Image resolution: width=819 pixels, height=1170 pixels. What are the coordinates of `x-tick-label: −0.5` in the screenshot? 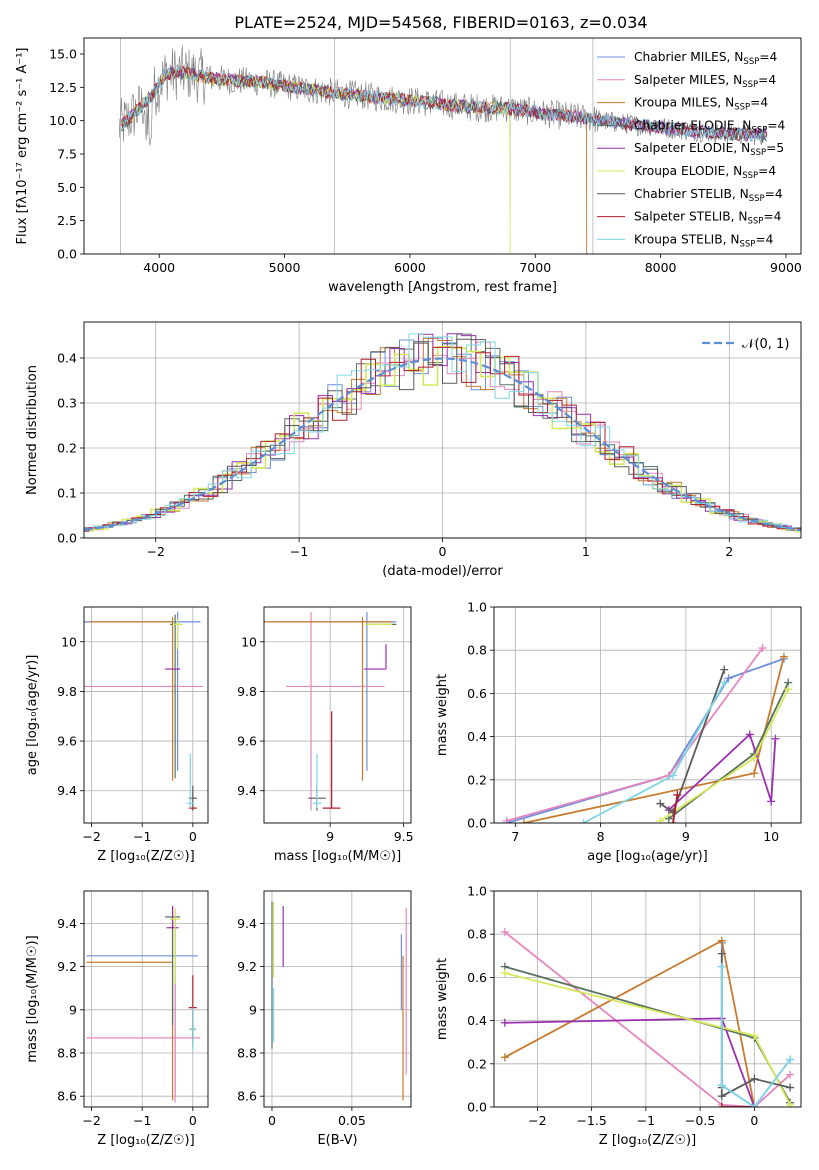 It's located at (700, 1120).